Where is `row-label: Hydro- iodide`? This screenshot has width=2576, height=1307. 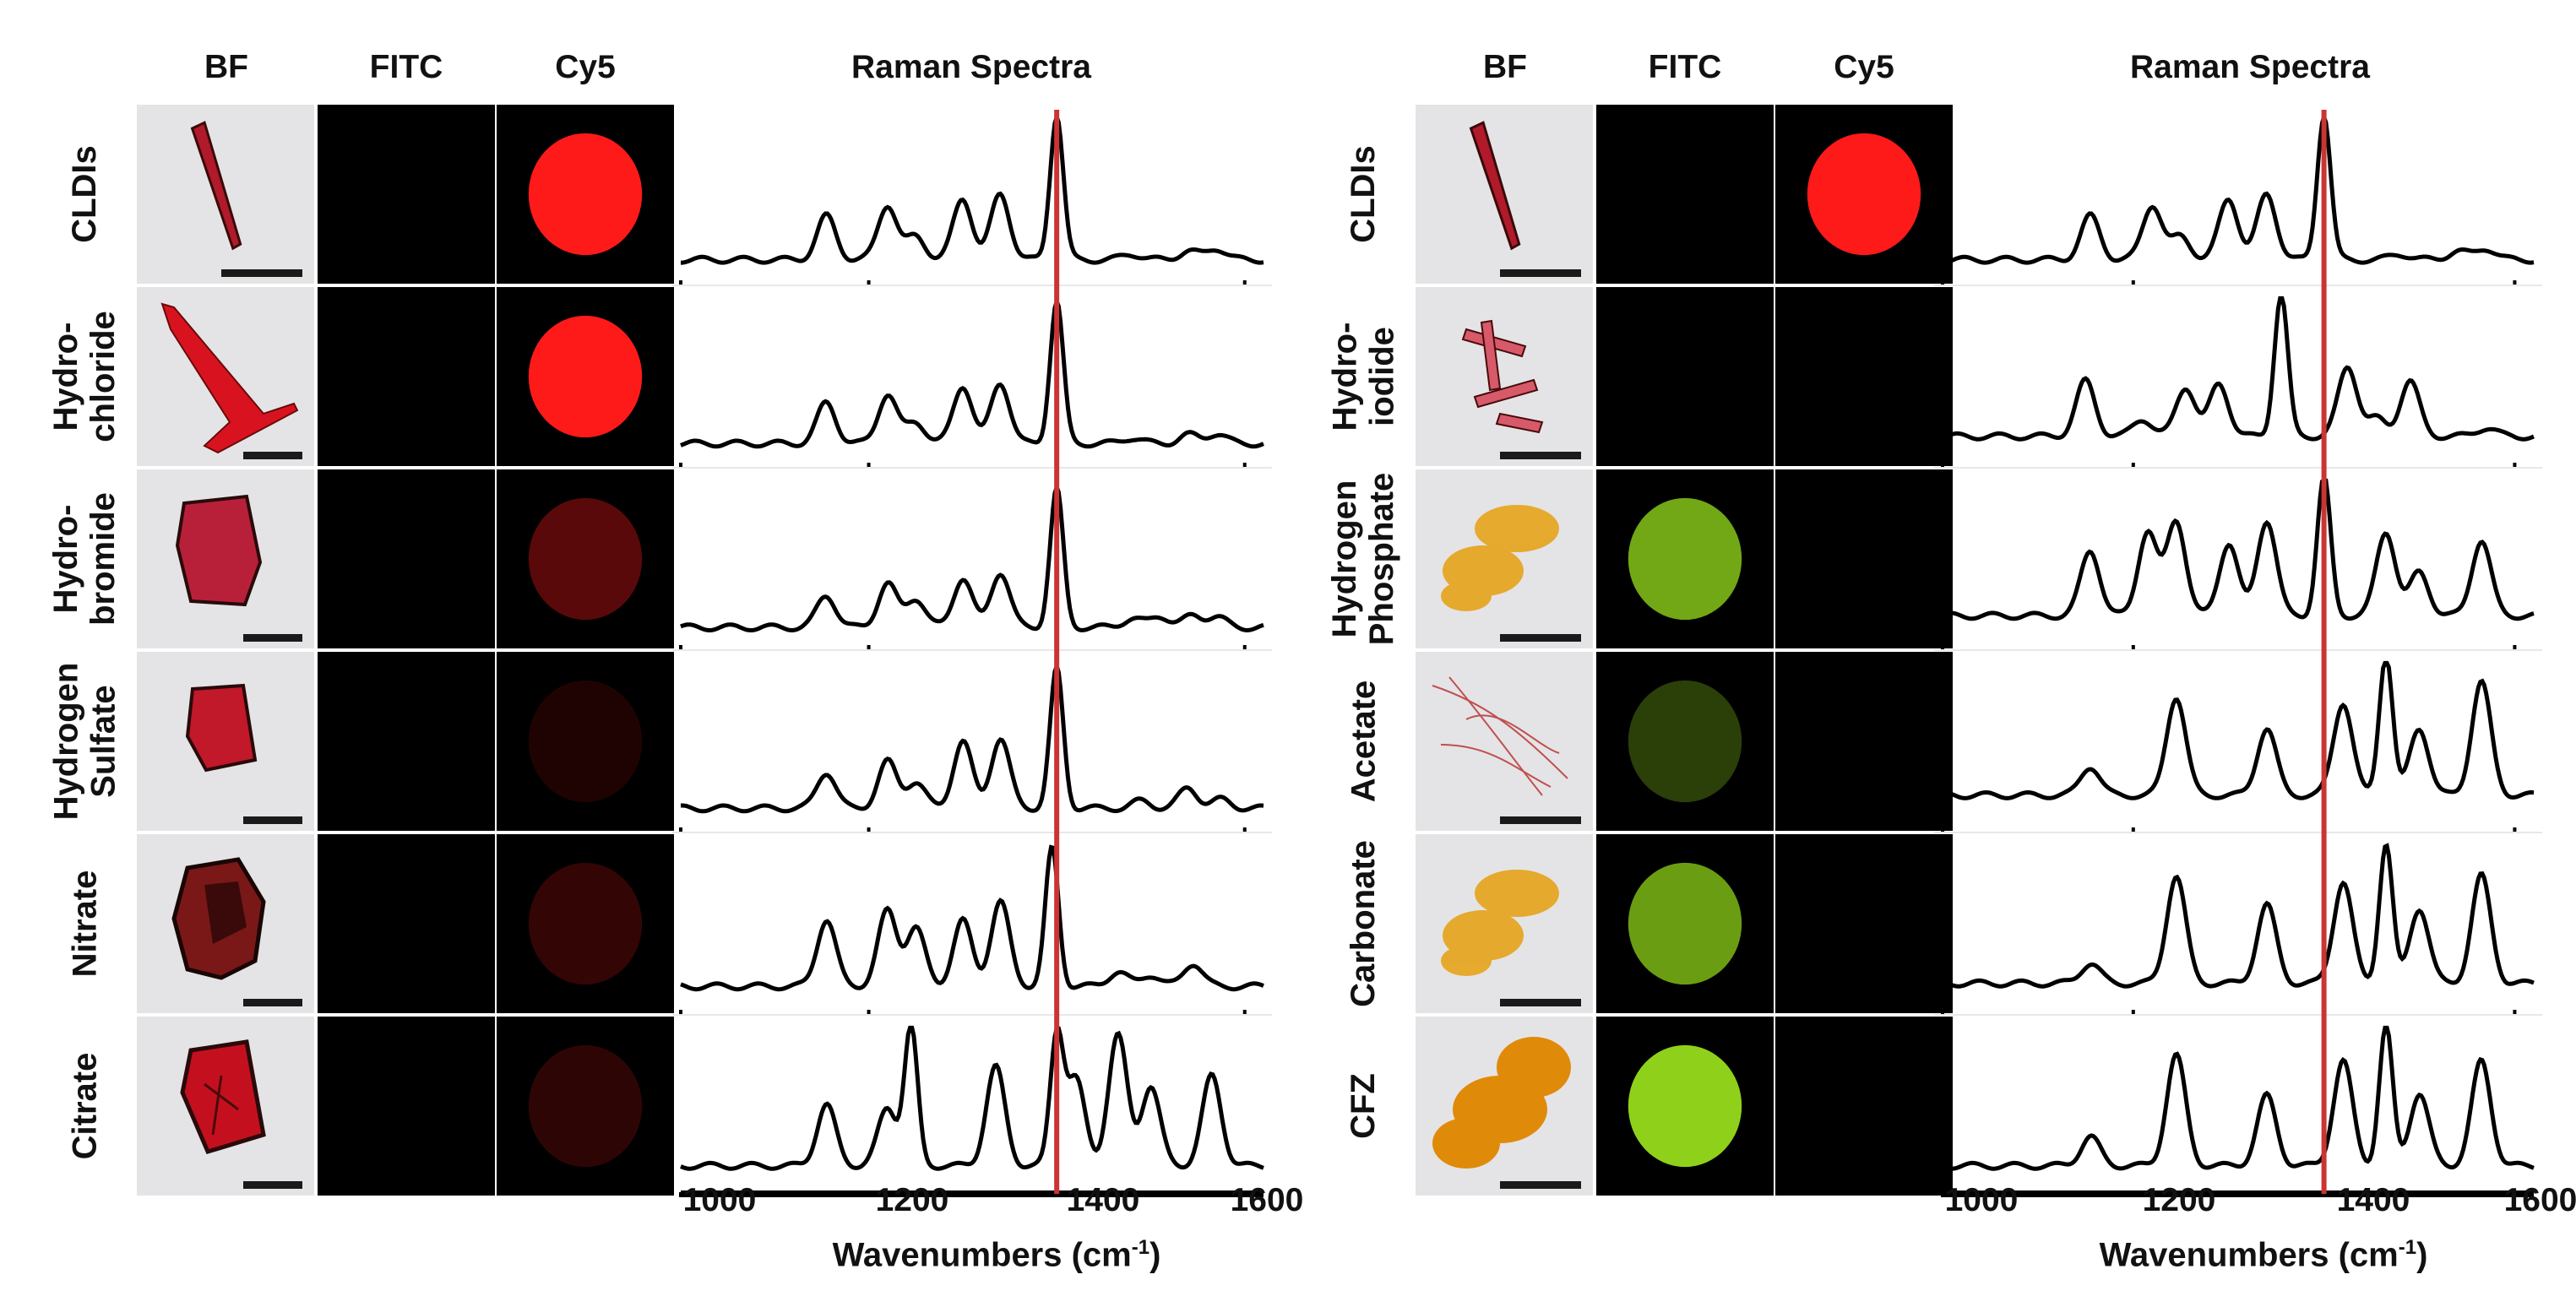
row-label: Hydro- iodide is located at coordinates (1363, 376).